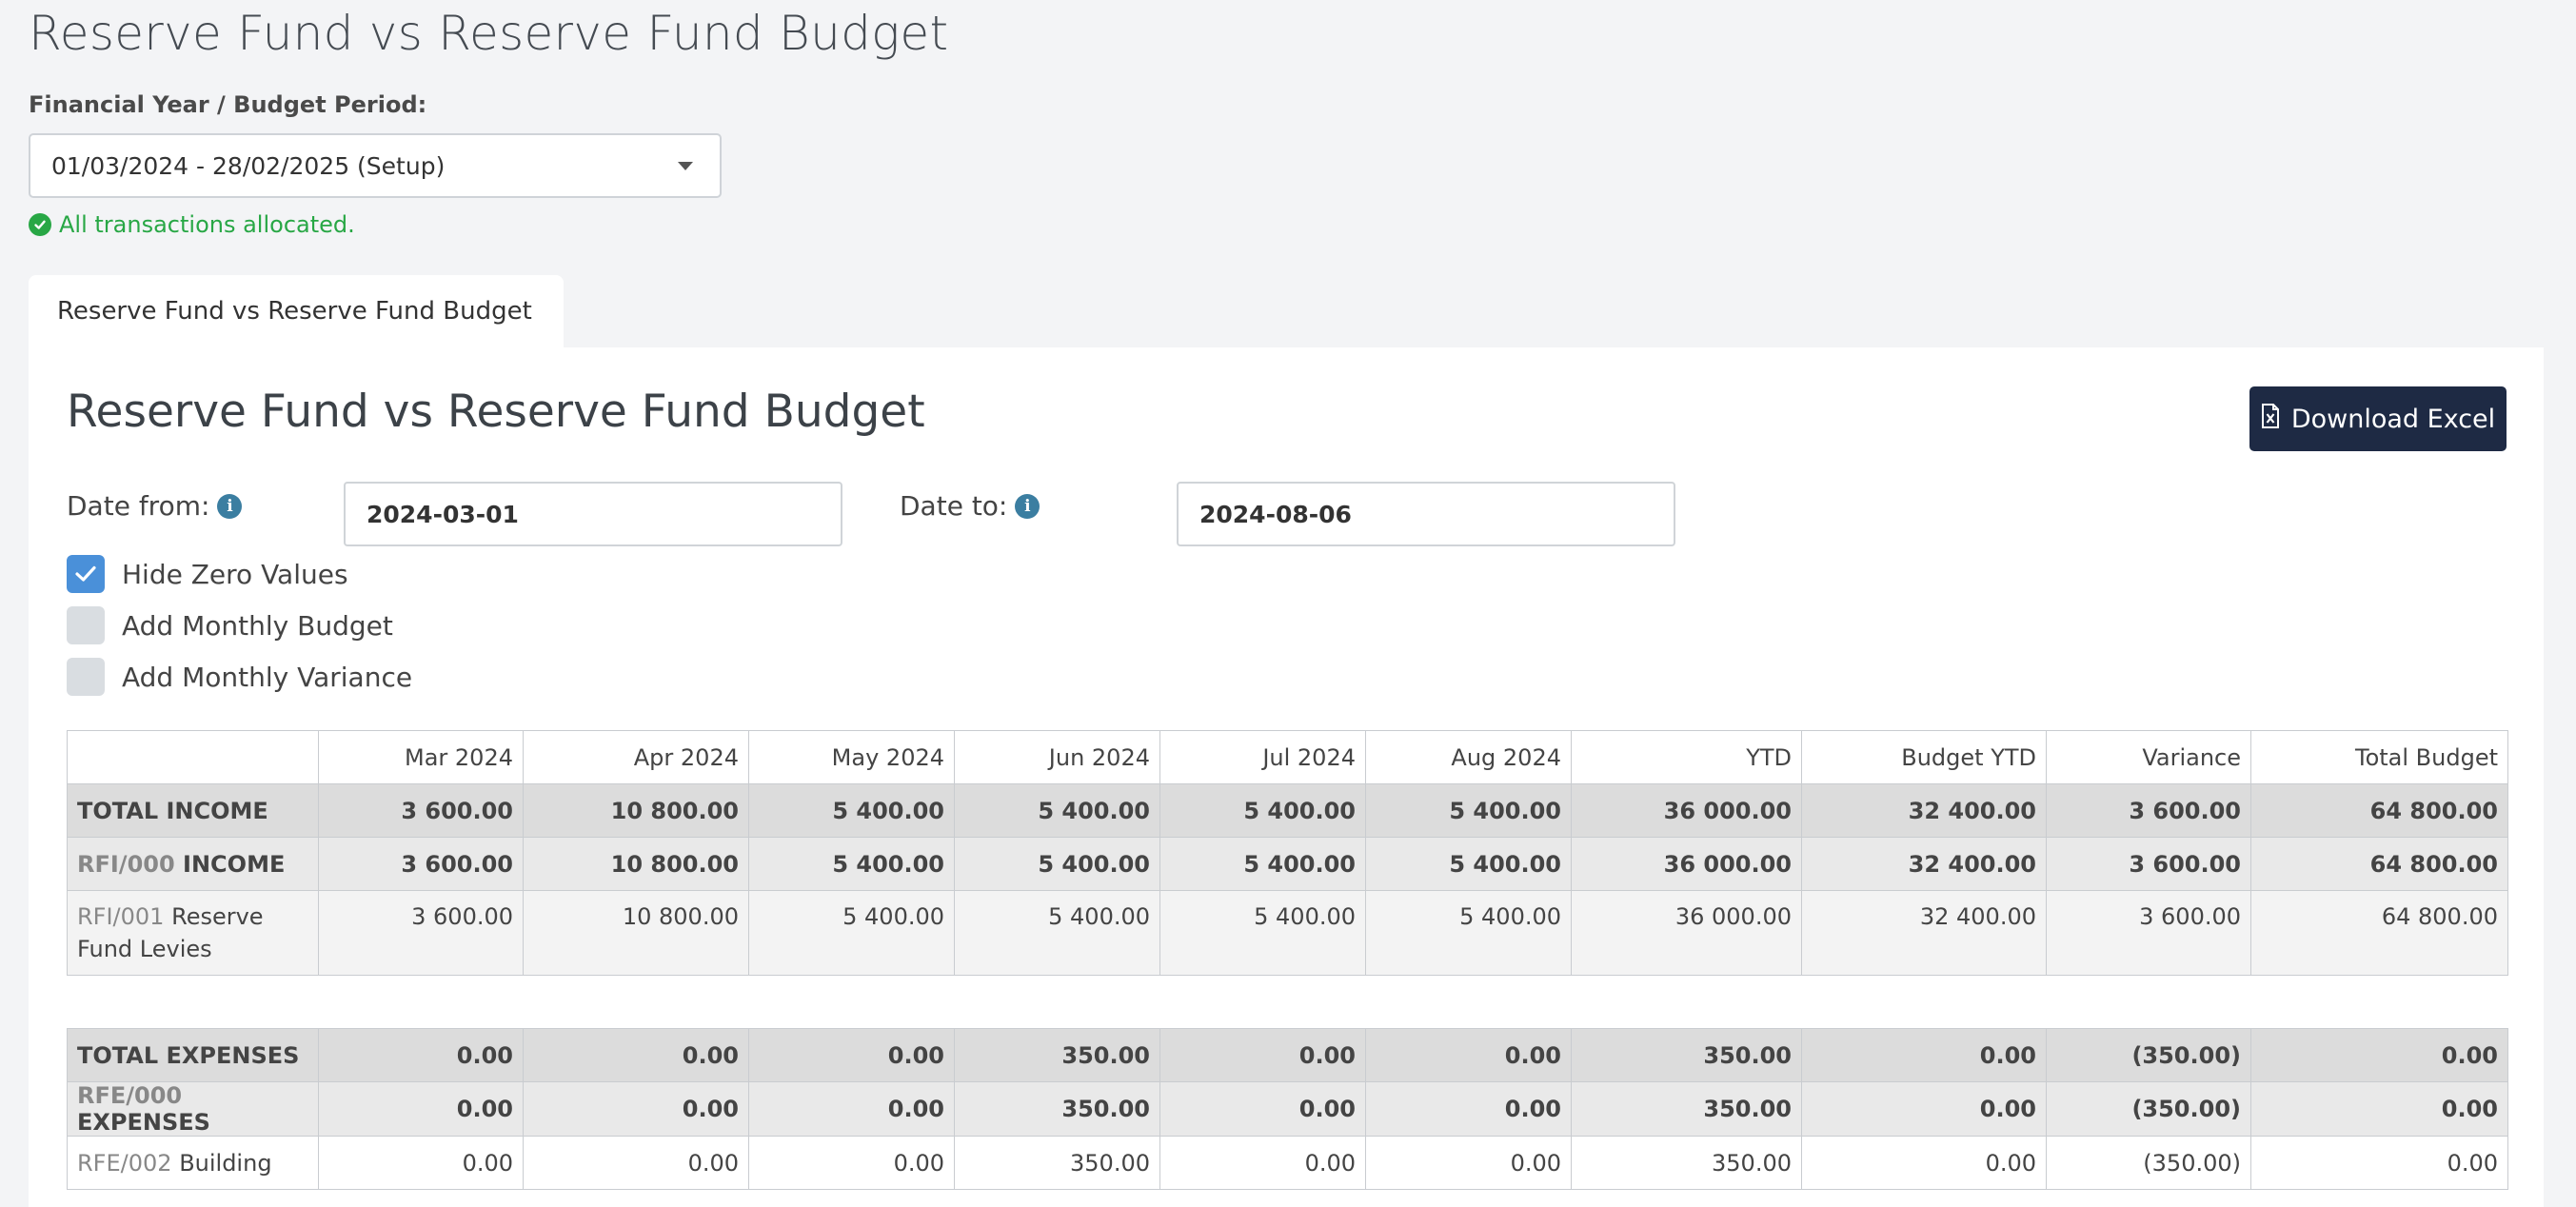  What do you see at coordinates (1924, 757) in the screenshot?
I see `column-header: Budget YTD` at bounding box center [1924, 757].